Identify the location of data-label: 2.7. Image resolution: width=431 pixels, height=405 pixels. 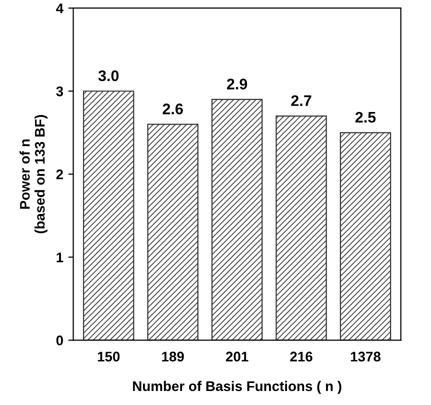
(301, 100).